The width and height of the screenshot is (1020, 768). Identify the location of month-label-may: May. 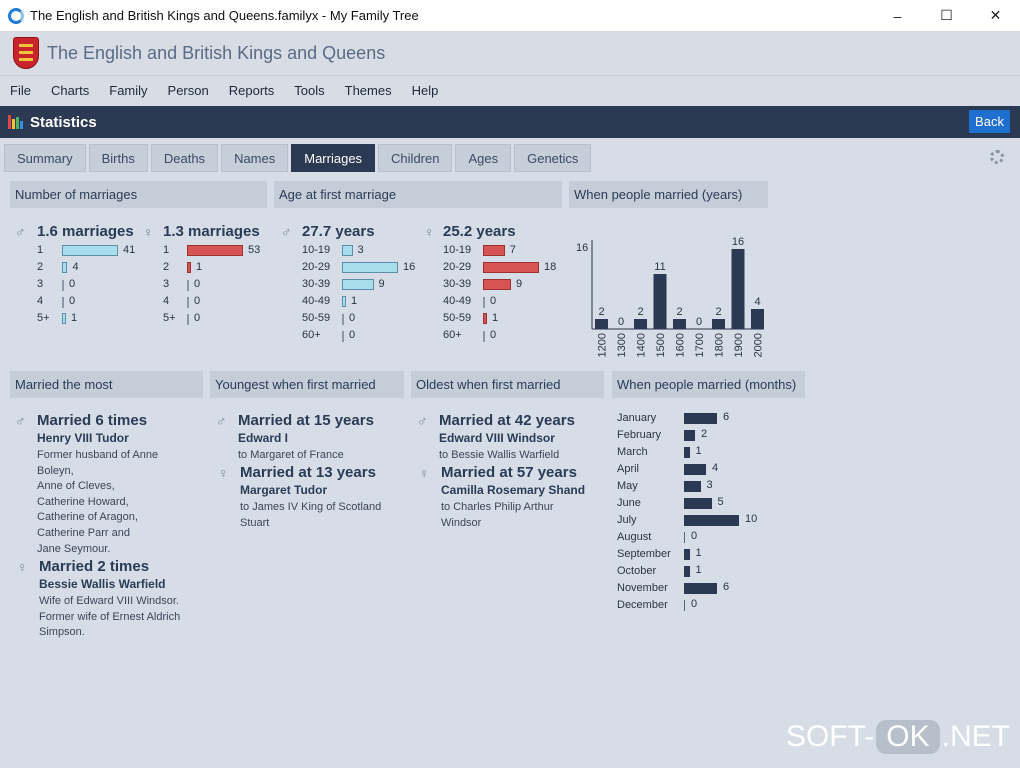
(627, 486).